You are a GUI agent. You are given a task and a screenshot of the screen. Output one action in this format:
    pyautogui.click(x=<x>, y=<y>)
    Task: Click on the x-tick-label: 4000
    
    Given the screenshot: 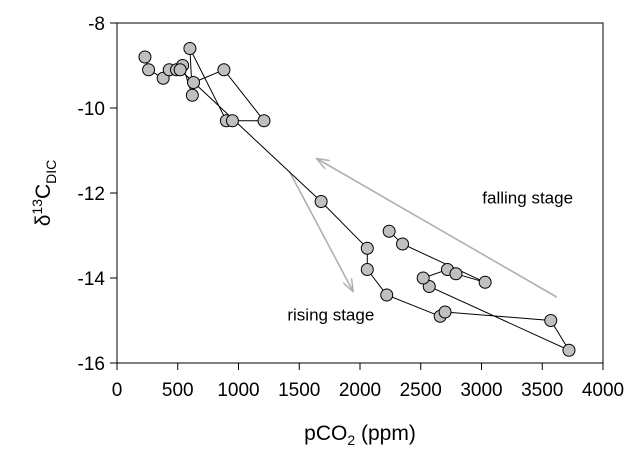 What is the action you would take?
    pyautogui.click(x=603, y=390)
    